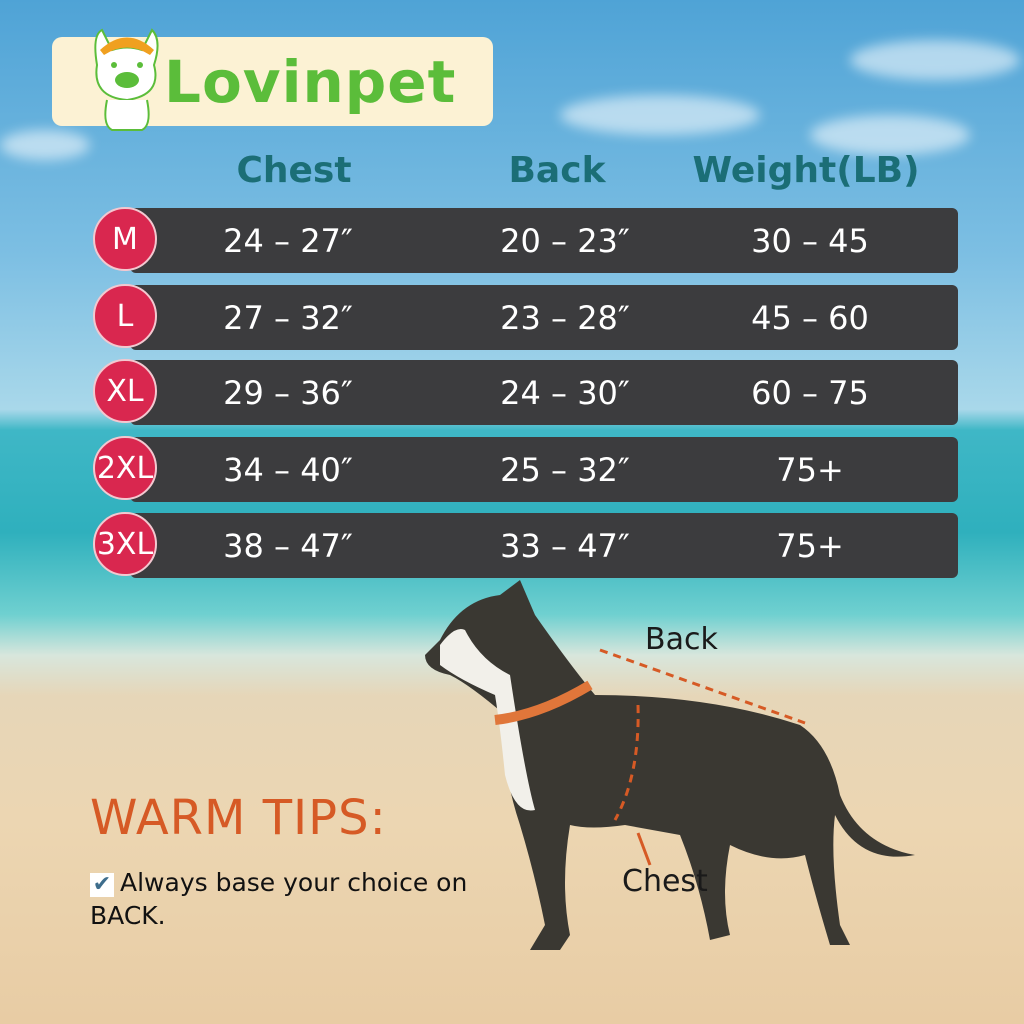 The height and width of the screenshot is (1024, 1024). What do you see at coordinates (125, 239) in the screenshot?
I see `size-badge: M` at bounding box center [125, 239].